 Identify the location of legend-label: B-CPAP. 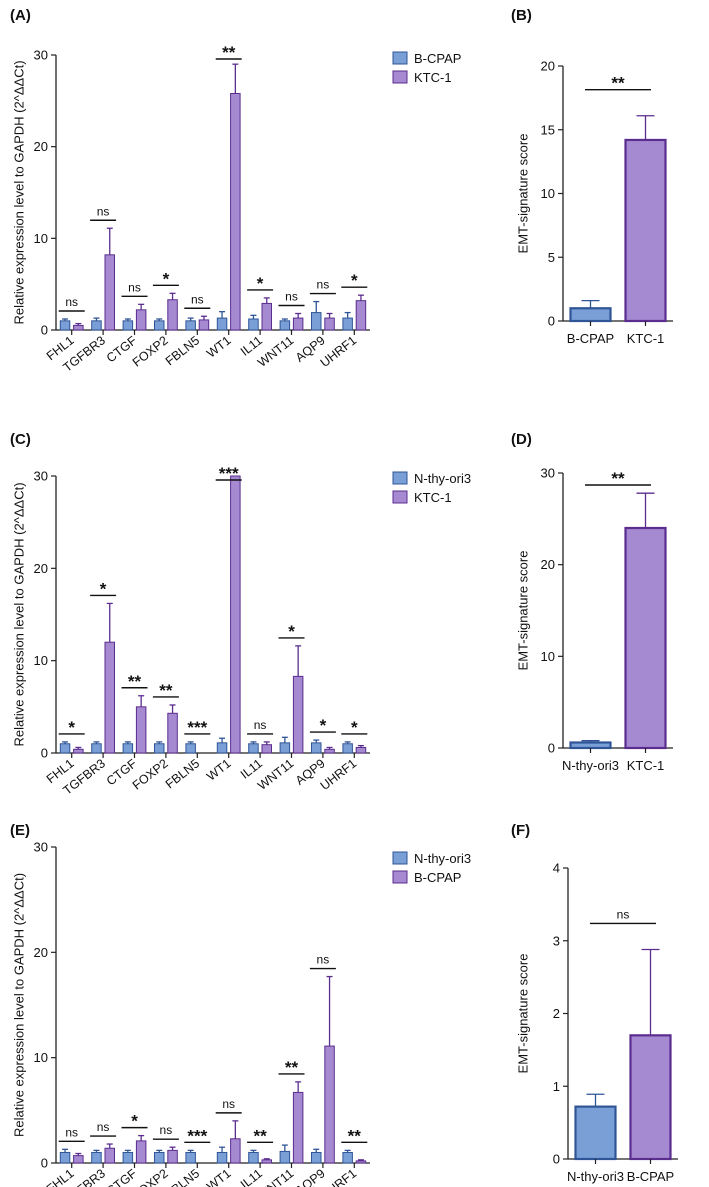
(437, 58).